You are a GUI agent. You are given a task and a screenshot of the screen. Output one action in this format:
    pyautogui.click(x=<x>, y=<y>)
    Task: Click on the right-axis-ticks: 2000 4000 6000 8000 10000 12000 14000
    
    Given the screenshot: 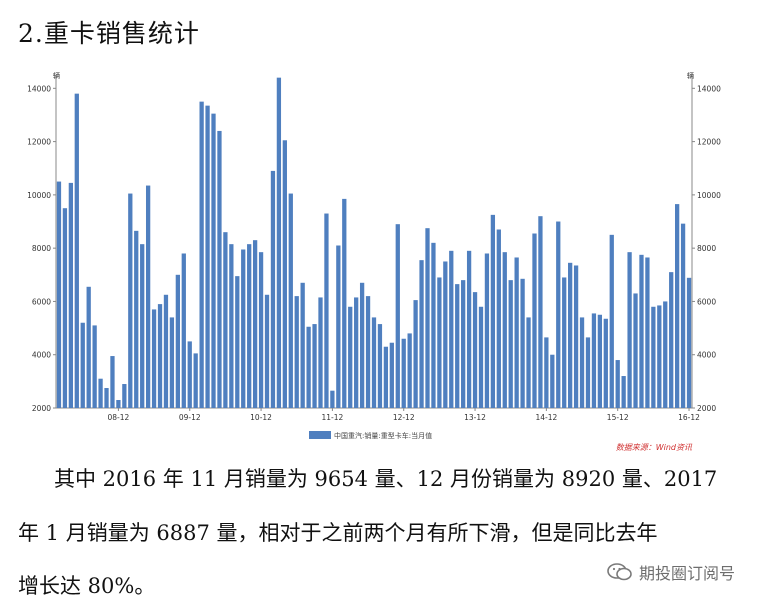 What is the action you would take?
    pyautogui.click(x=706, y=248)
    